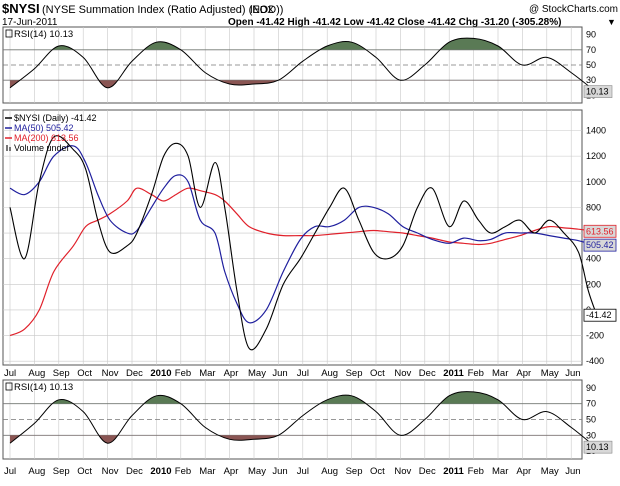  I want to click on rsi-top-y-tick: 30, so click(591, 80).